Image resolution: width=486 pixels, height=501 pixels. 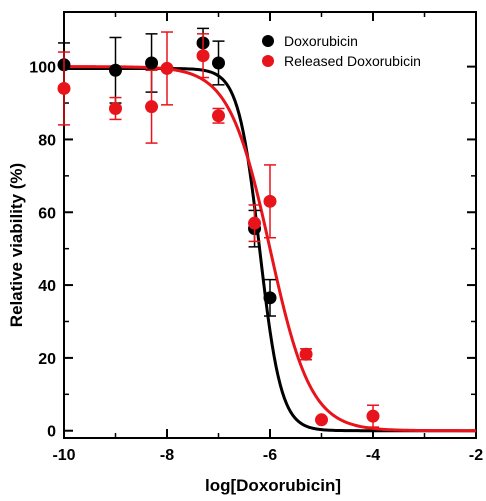 What do you see at coordinates (270, 455) in the screenshot?
I see `x-tick-label: -6` at bounding box center [270, 455].